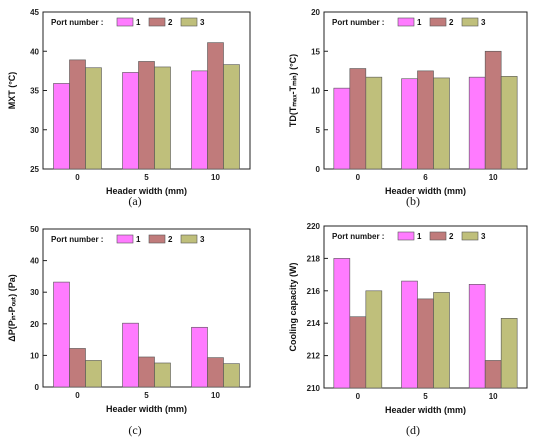 The image size is (550, 444). What do you see at coordinates (34, 91) in the screenshot?
I see `y-tick-label: 35` at bounding box center [34, 91].